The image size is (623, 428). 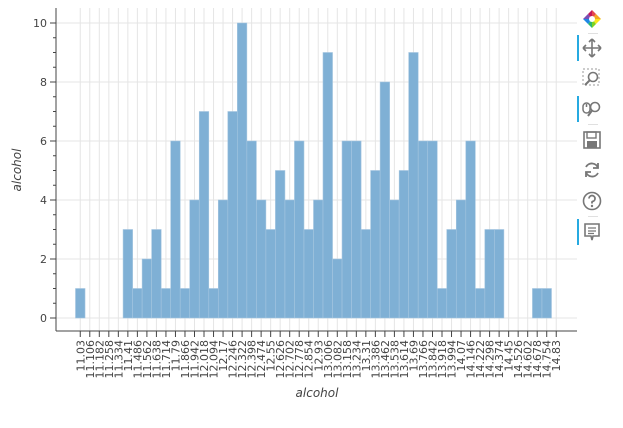 What do you see at coordinates (242, 359) in the screenshot?
I see `x-tick-label: 12.322` at bounding box center [242, 359].